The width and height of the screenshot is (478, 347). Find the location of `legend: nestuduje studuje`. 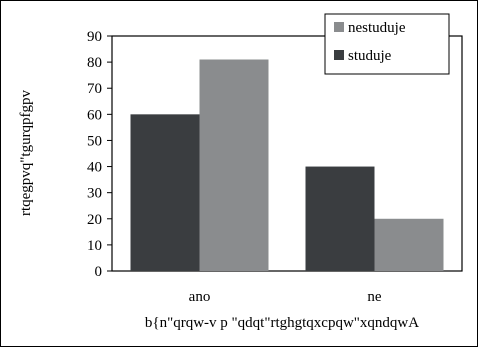

legend: nestuduje studuje is located at coordinates (387, 44).